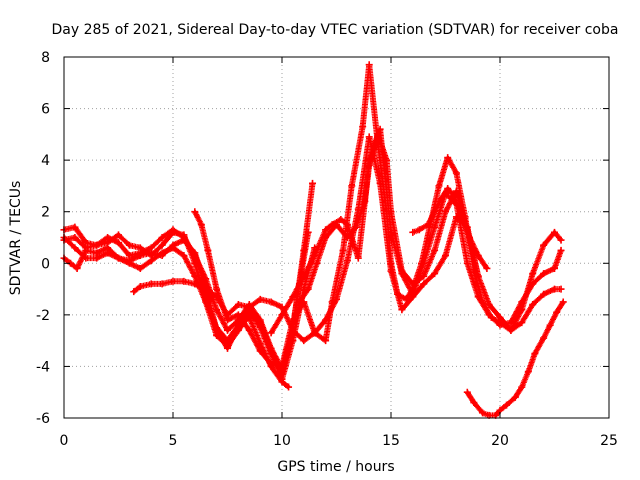  What do you see at coordinates (500, 441) in the screenshot?
I see `x-tick-label: 20` at bounding box center [500, 441].